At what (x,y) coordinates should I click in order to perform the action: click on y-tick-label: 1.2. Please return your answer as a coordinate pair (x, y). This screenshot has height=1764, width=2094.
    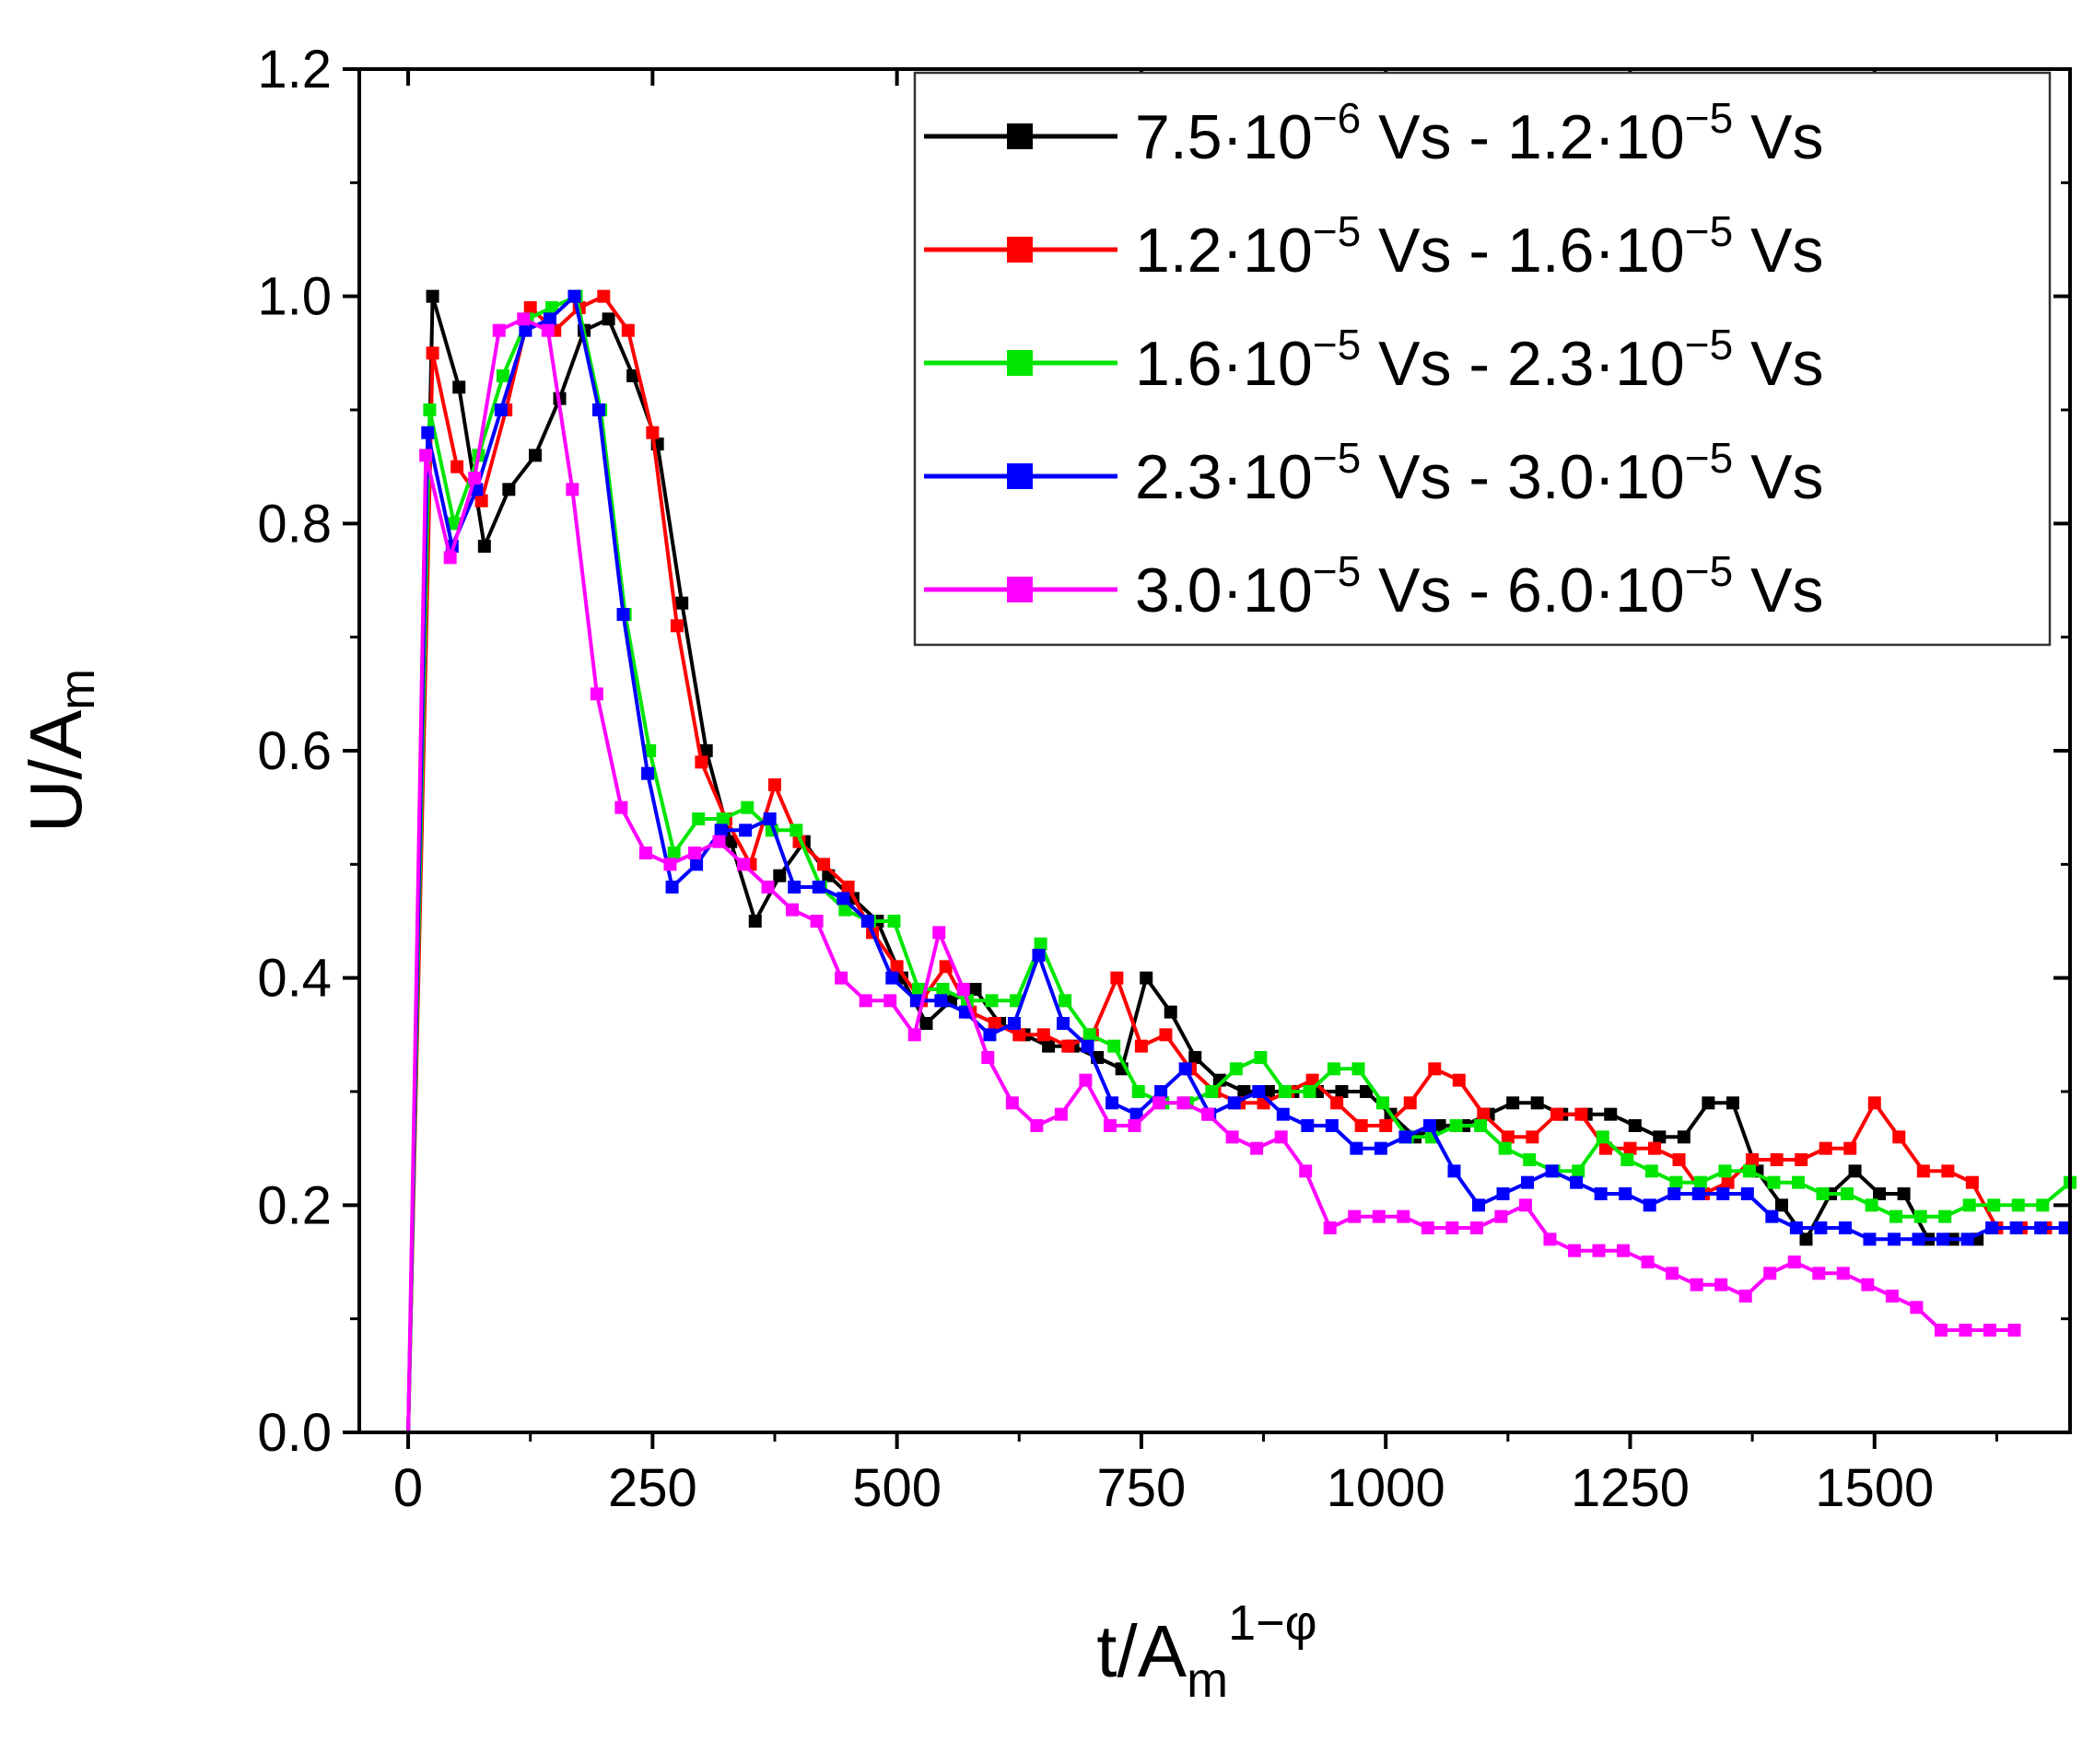
    Looking at the image, I should click on (295, 70).